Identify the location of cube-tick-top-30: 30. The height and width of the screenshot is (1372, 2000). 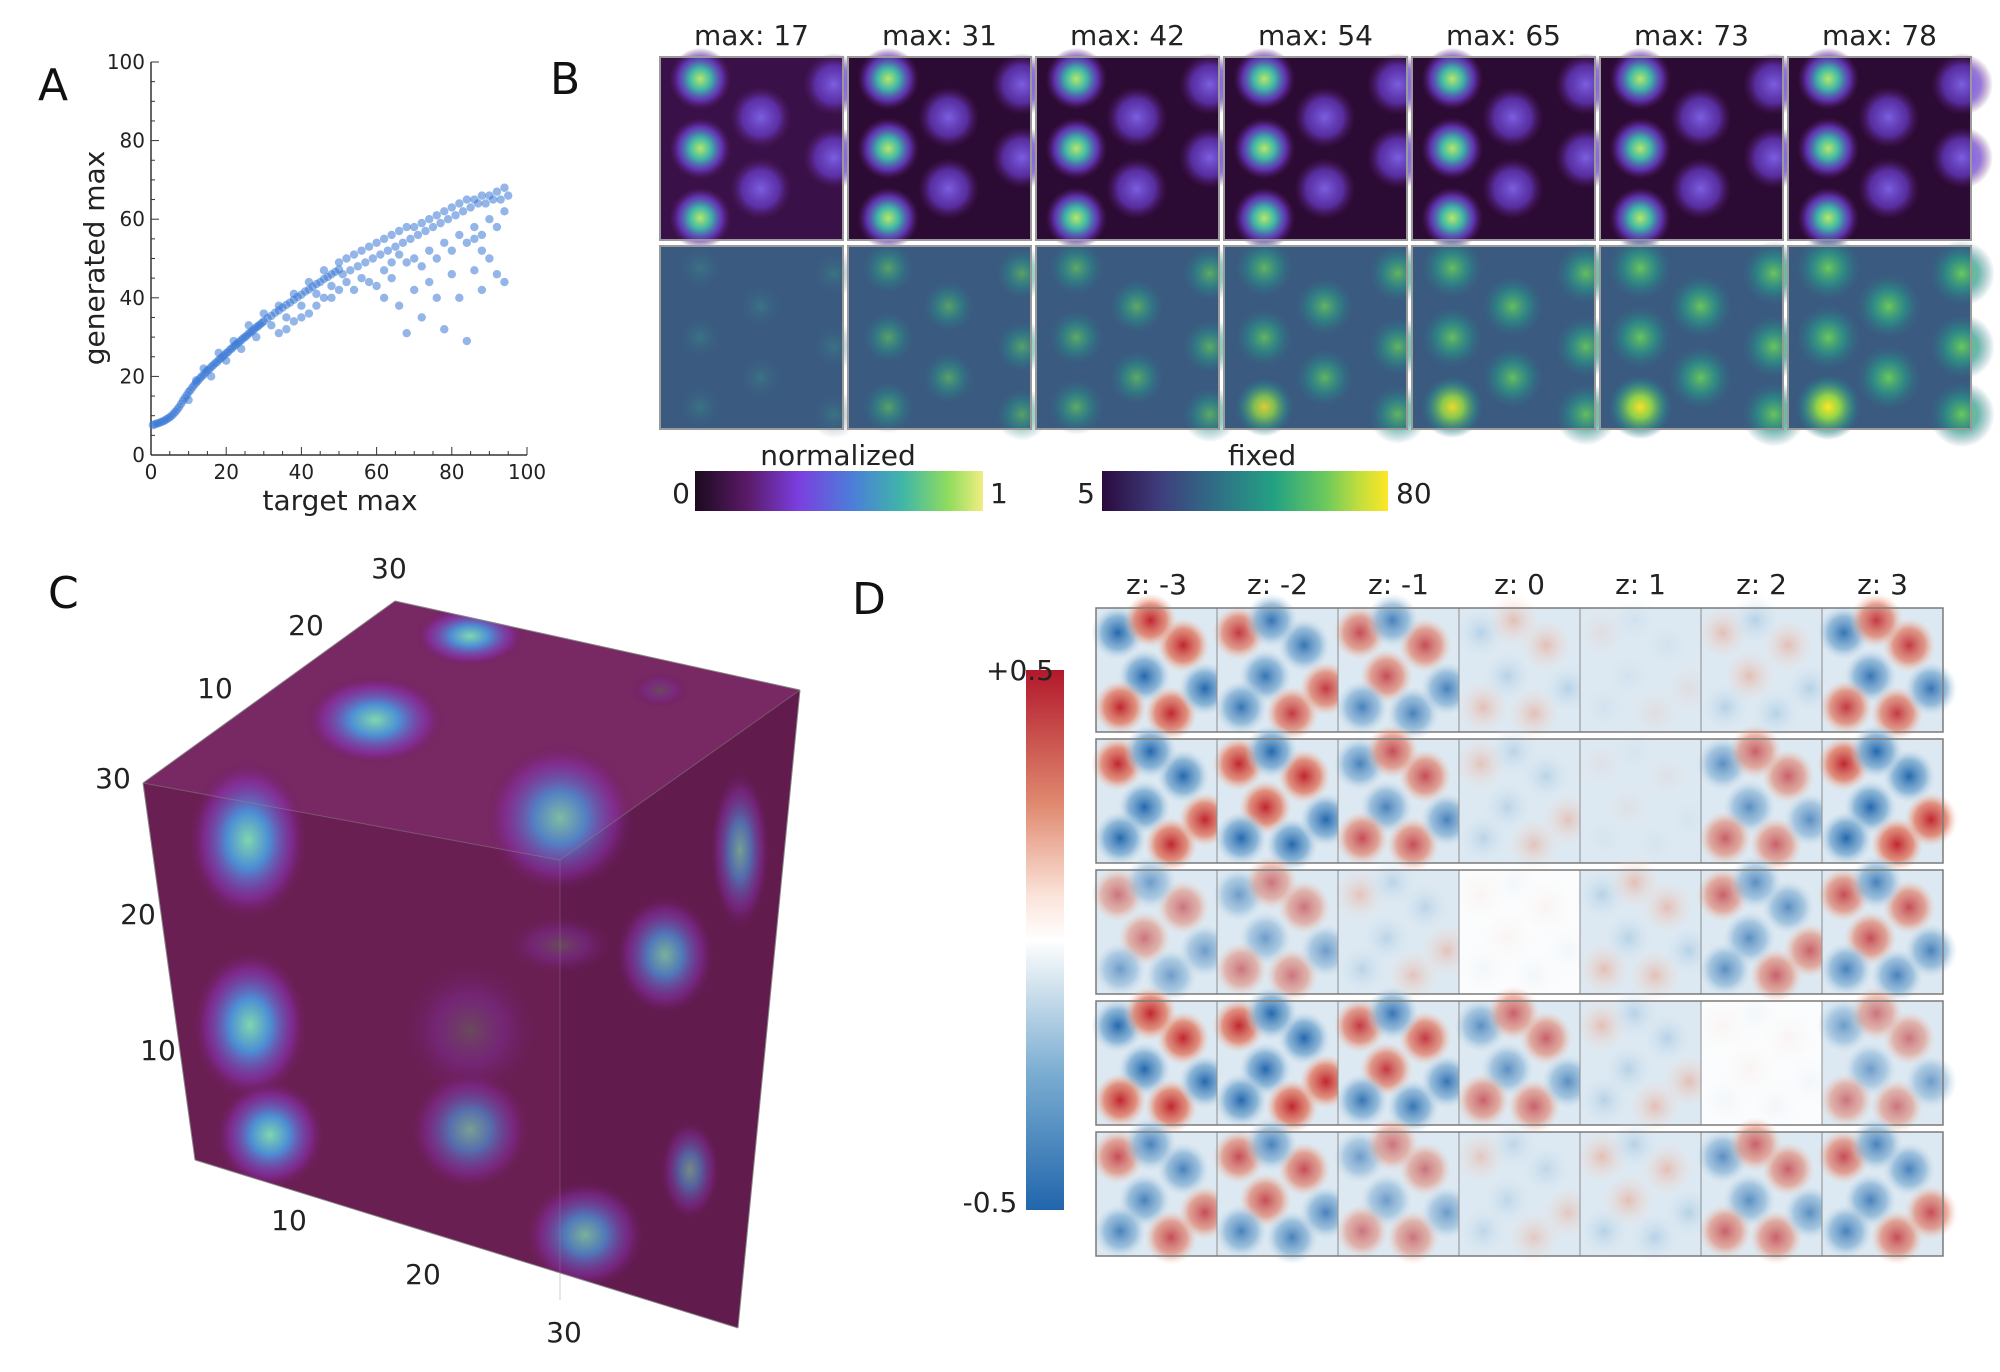
(389, 568).